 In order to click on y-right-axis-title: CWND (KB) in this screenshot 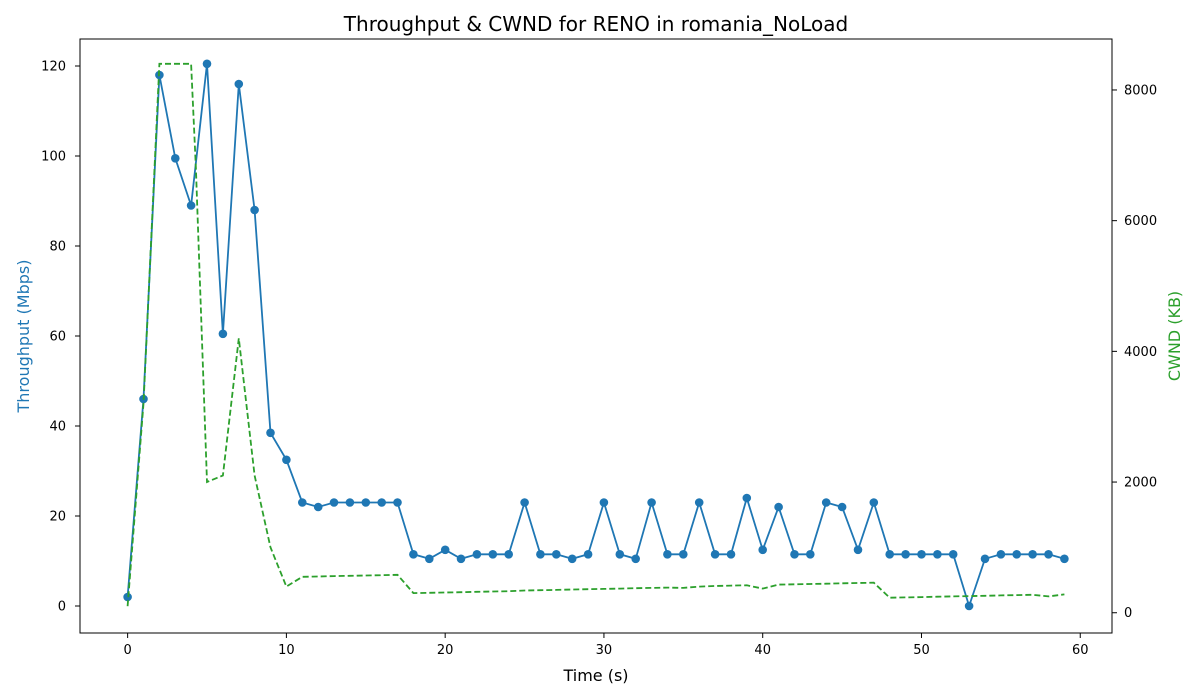, I will do `click(1174, 336)`.